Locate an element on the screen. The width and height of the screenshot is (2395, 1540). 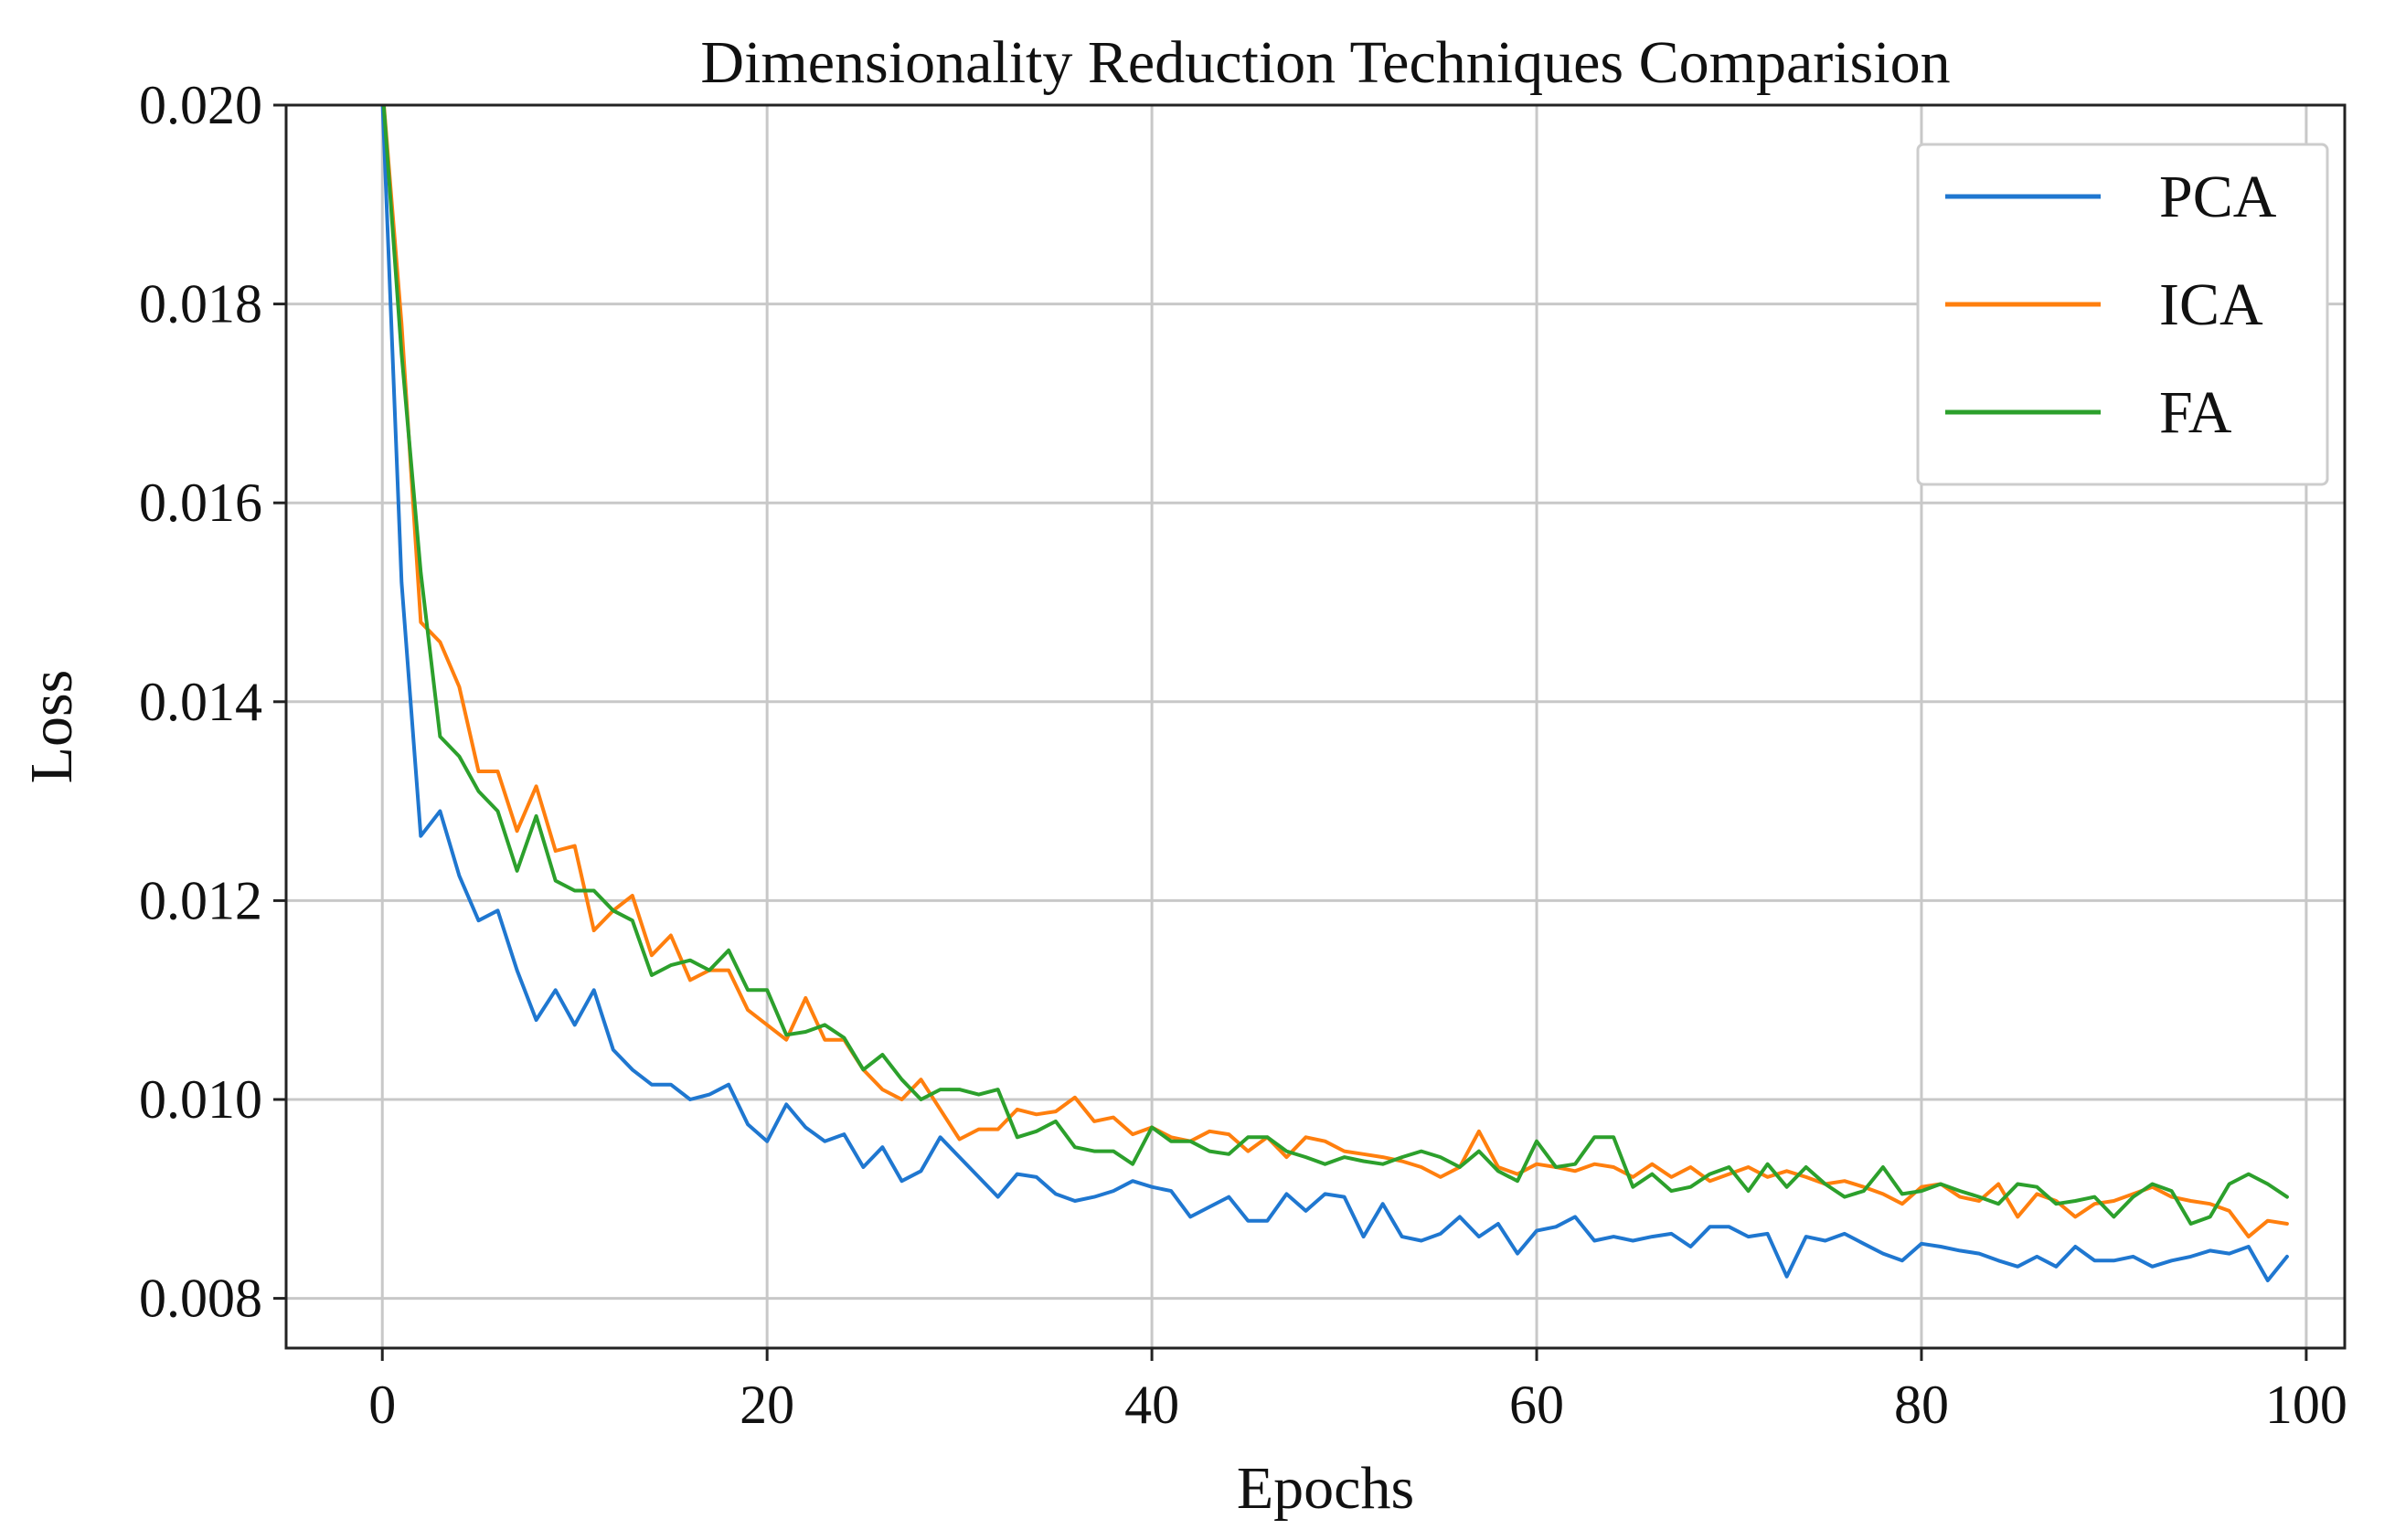
x-tick-label: 20 is located at coordinates (767, 1405).